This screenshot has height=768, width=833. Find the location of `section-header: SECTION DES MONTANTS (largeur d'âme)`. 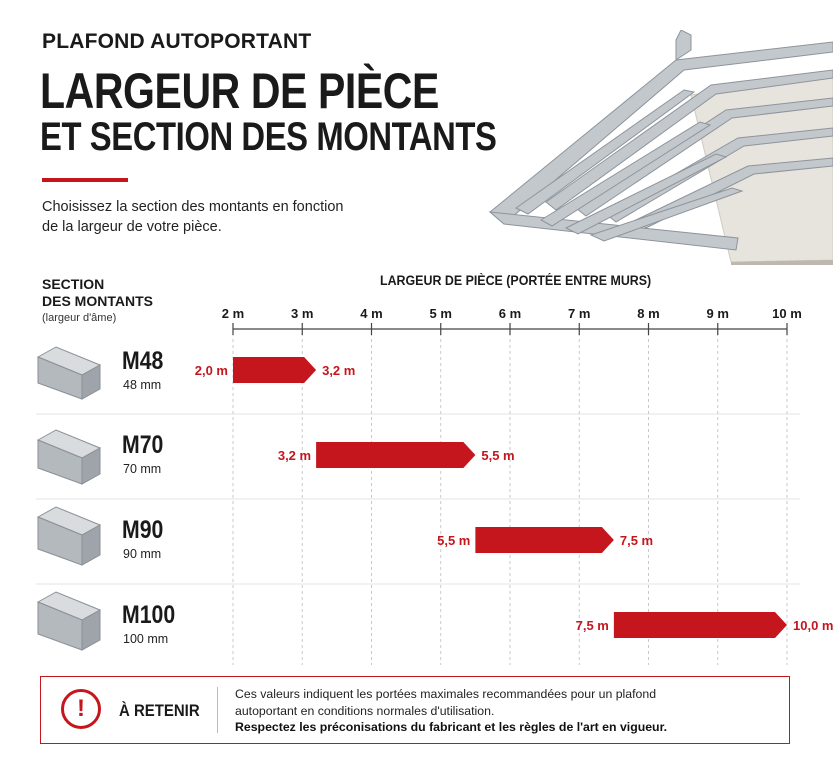

section-header: SECTION DES MONTANTS (largeur d'âme) is located at coordinates (97, 301).